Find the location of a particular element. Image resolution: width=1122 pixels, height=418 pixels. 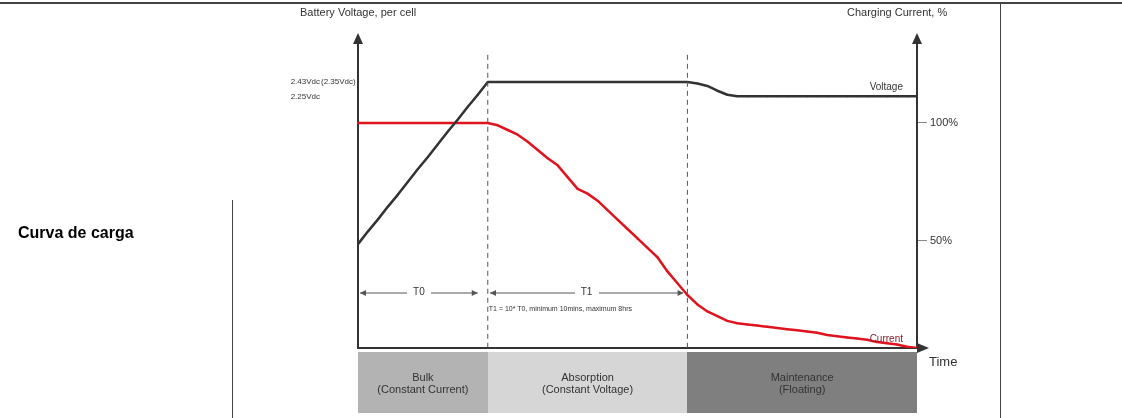

x-axis-title: Time is located at coordinates (943, 361).